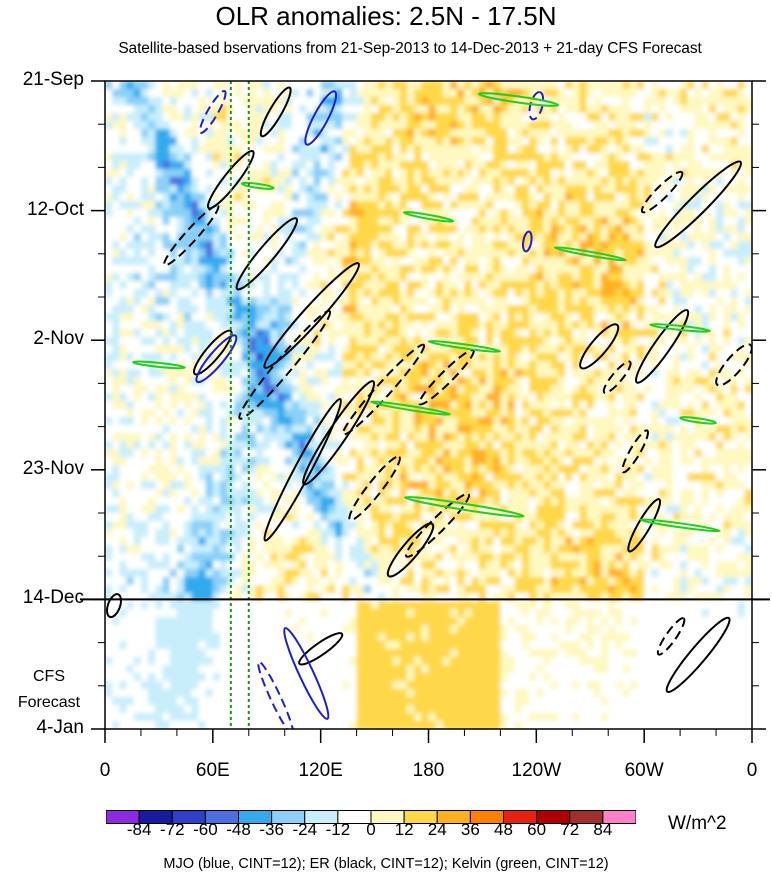 This screenshot has width=772, height=878. Describe the element at coordinates (697, 823) in the screenshot. I see `colorbar-units: W/m^2` at that location.